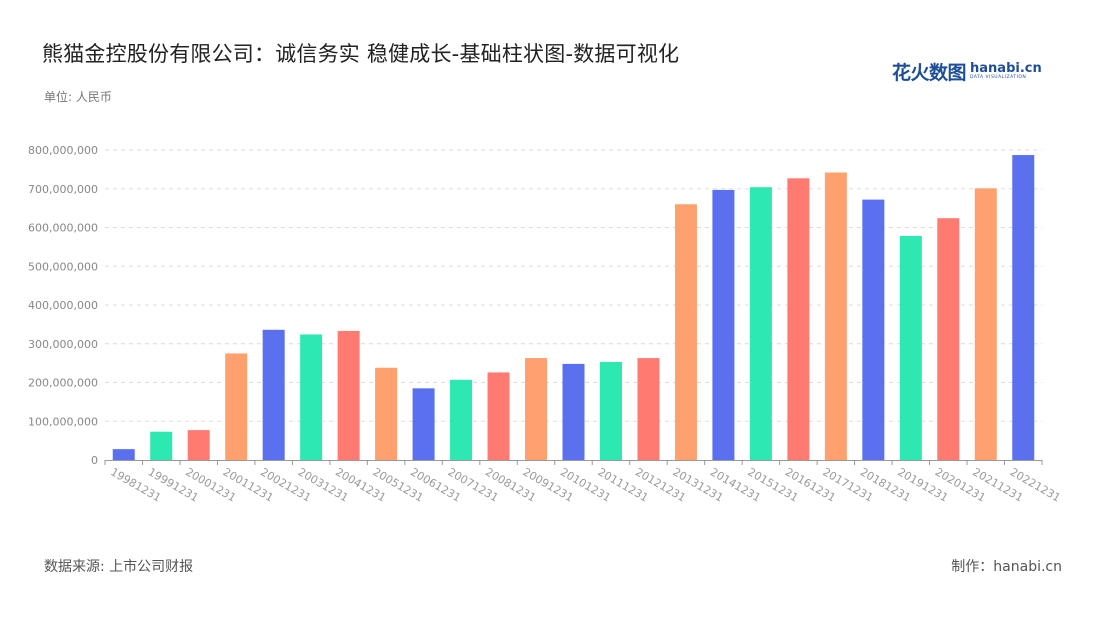 This screenshot has width=1100, height=620. I want to click on maker-credit: 制作：hanabi.cn, so click(1006, 567).